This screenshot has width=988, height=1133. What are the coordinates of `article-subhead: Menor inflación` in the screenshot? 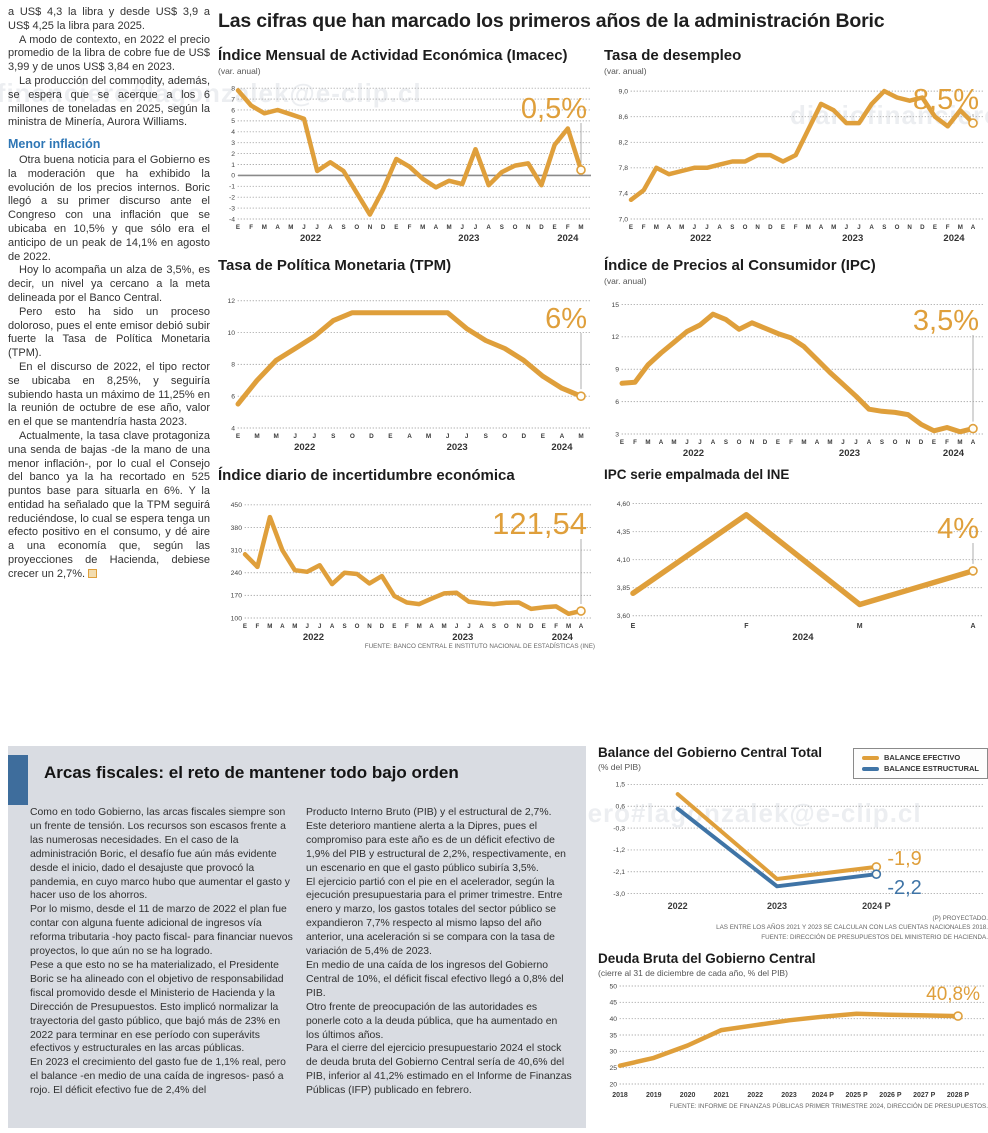 It's located at (54, 144).